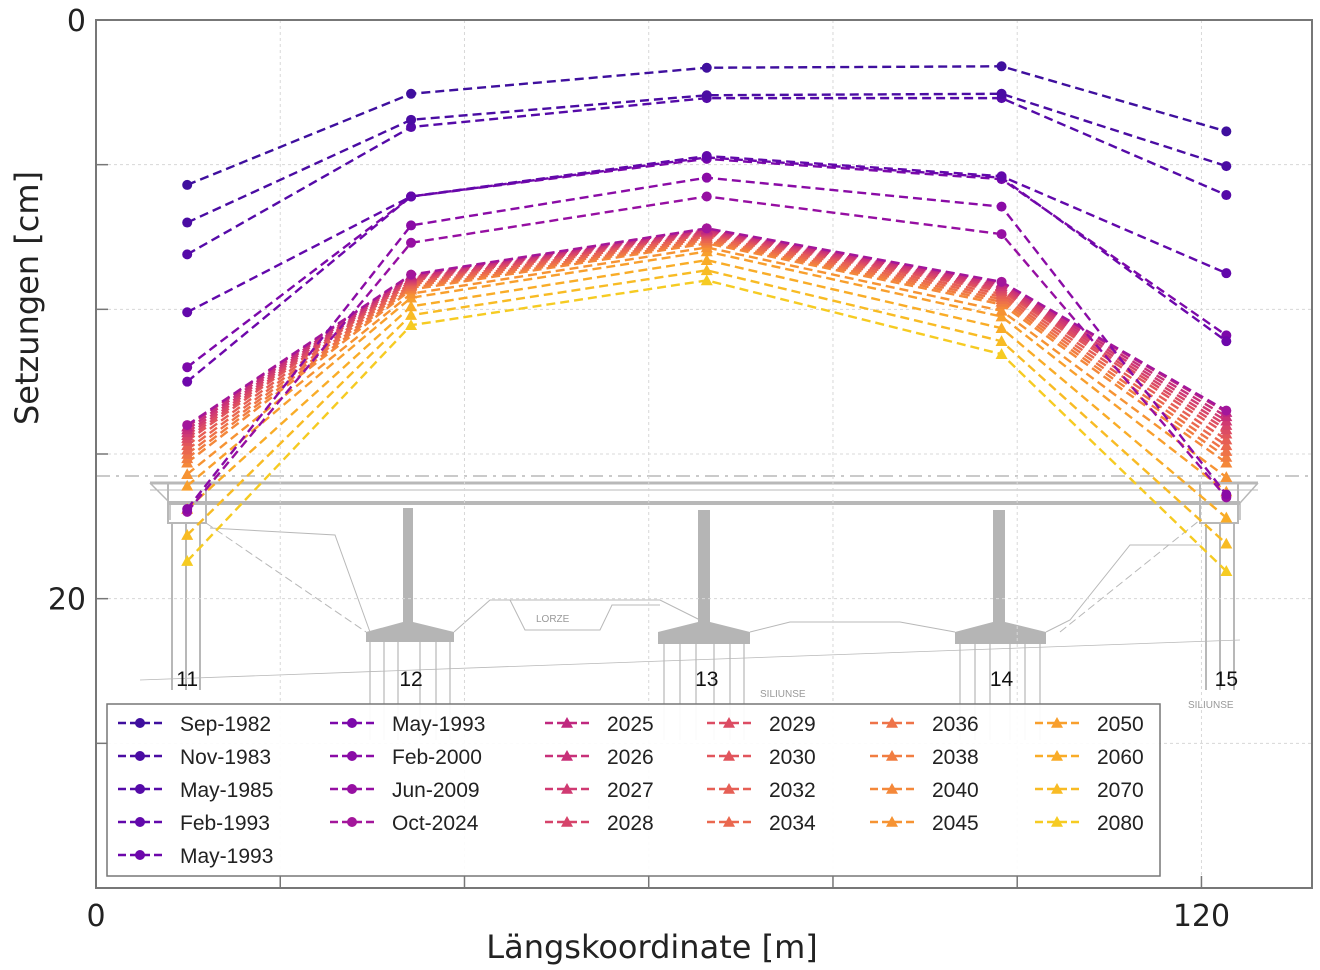  Describe the element at coordinates (1211, 705) in the screenshot. I see `svg-text: SILIUNSE` at that location.